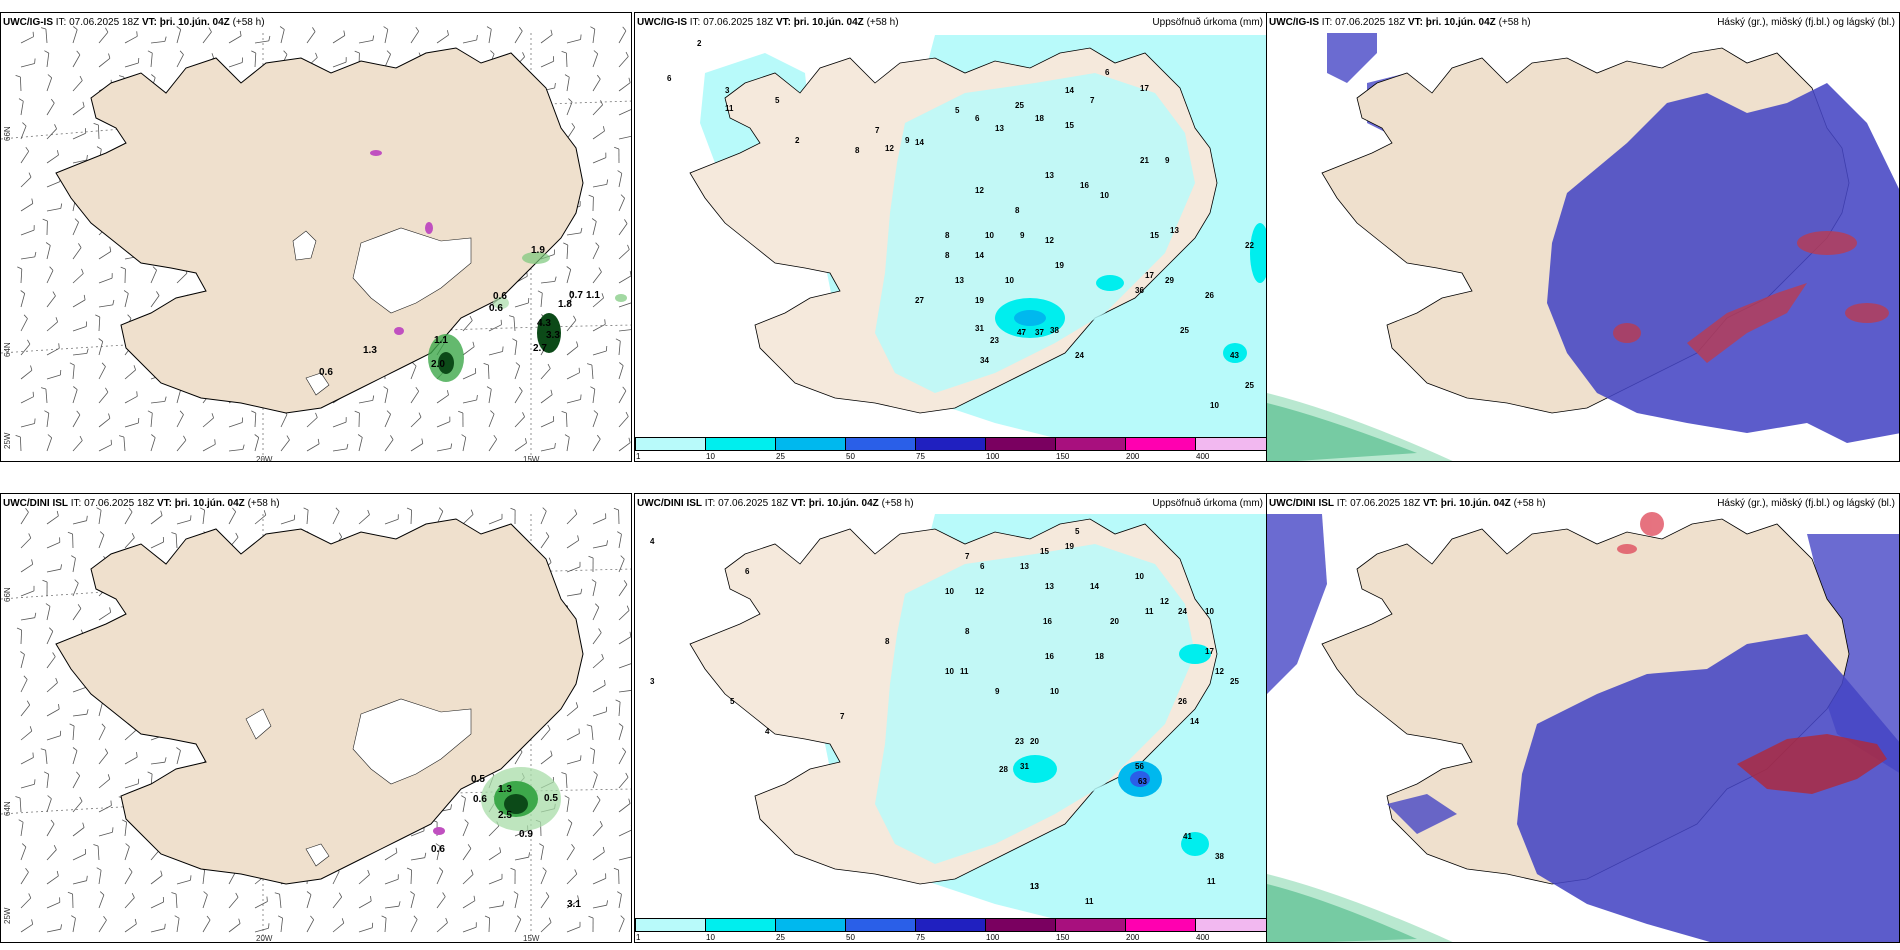 The width and height of the screenshot is (1900, 950). Describe the element at coordinates (538, 250) in the screenshot. I see `wind-label: 1.9` at that location.